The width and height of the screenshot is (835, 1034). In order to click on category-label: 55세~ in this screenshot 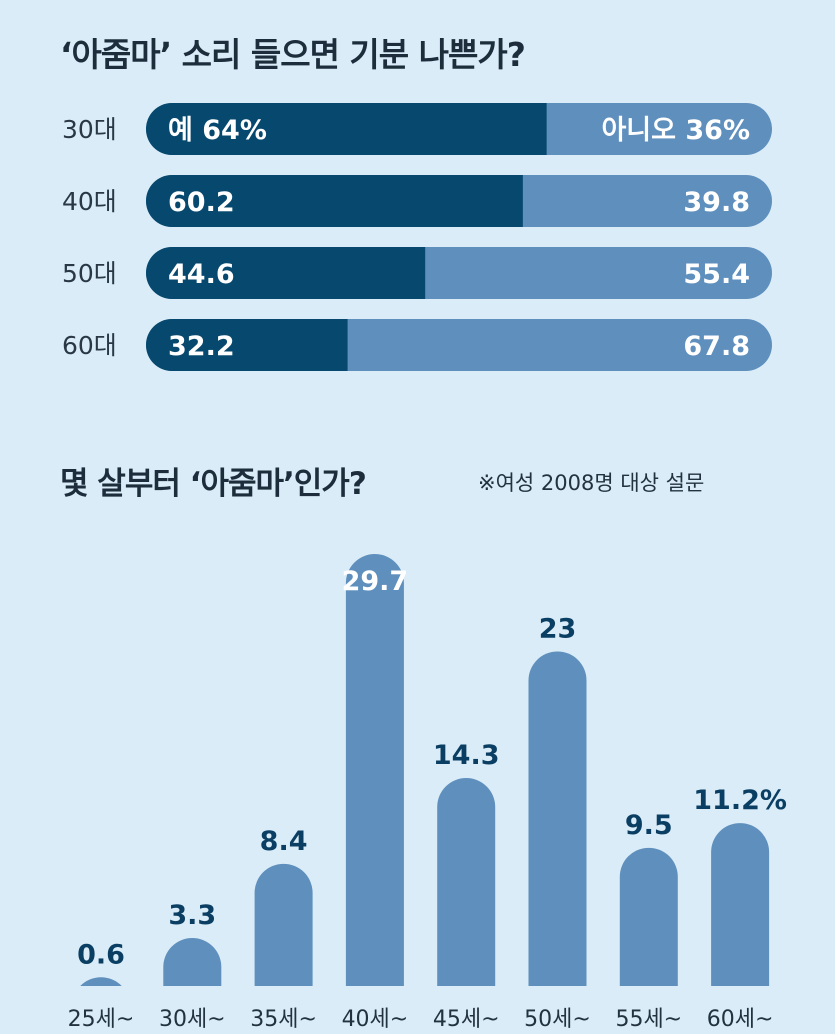, I will do `click(648, 1019)`.